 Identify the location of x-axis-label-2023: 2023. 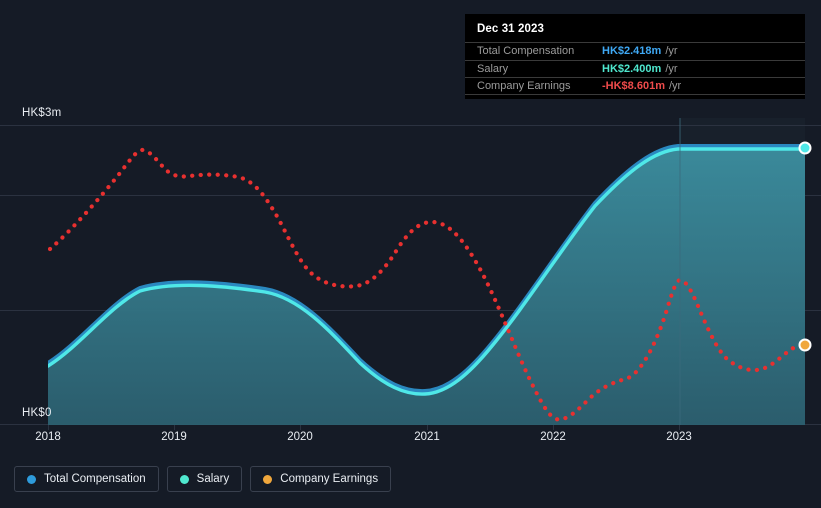
(679, 437).